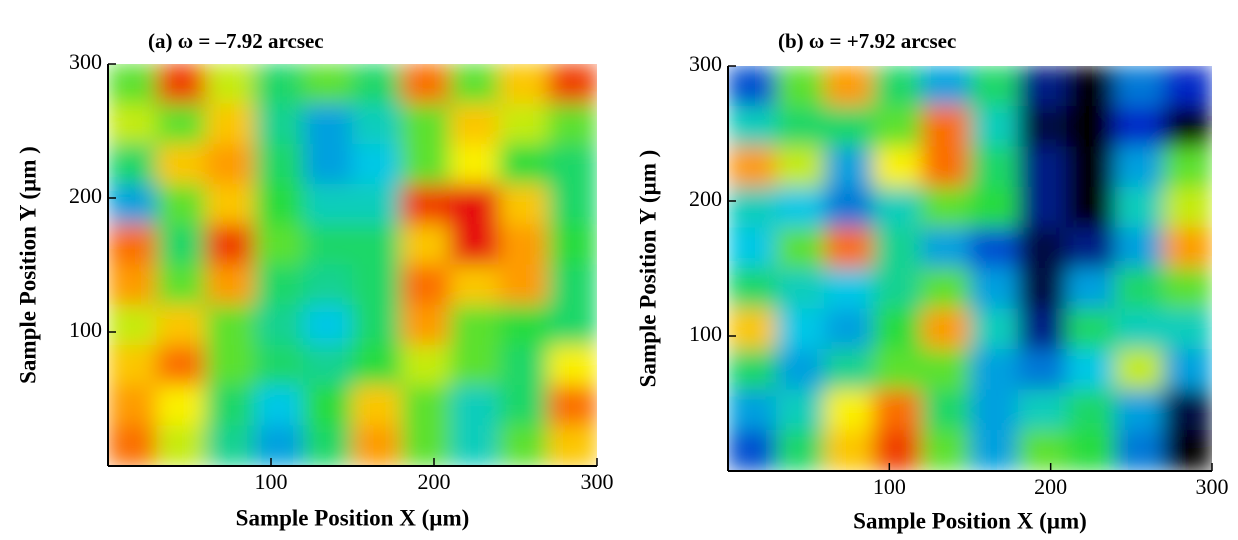 This screenshot has height=540, width=1238. Describe the element at coordinates (236, 41) in the screenshot. I see `chart-title: (a) ω = –7.92 arcsec` at that location.